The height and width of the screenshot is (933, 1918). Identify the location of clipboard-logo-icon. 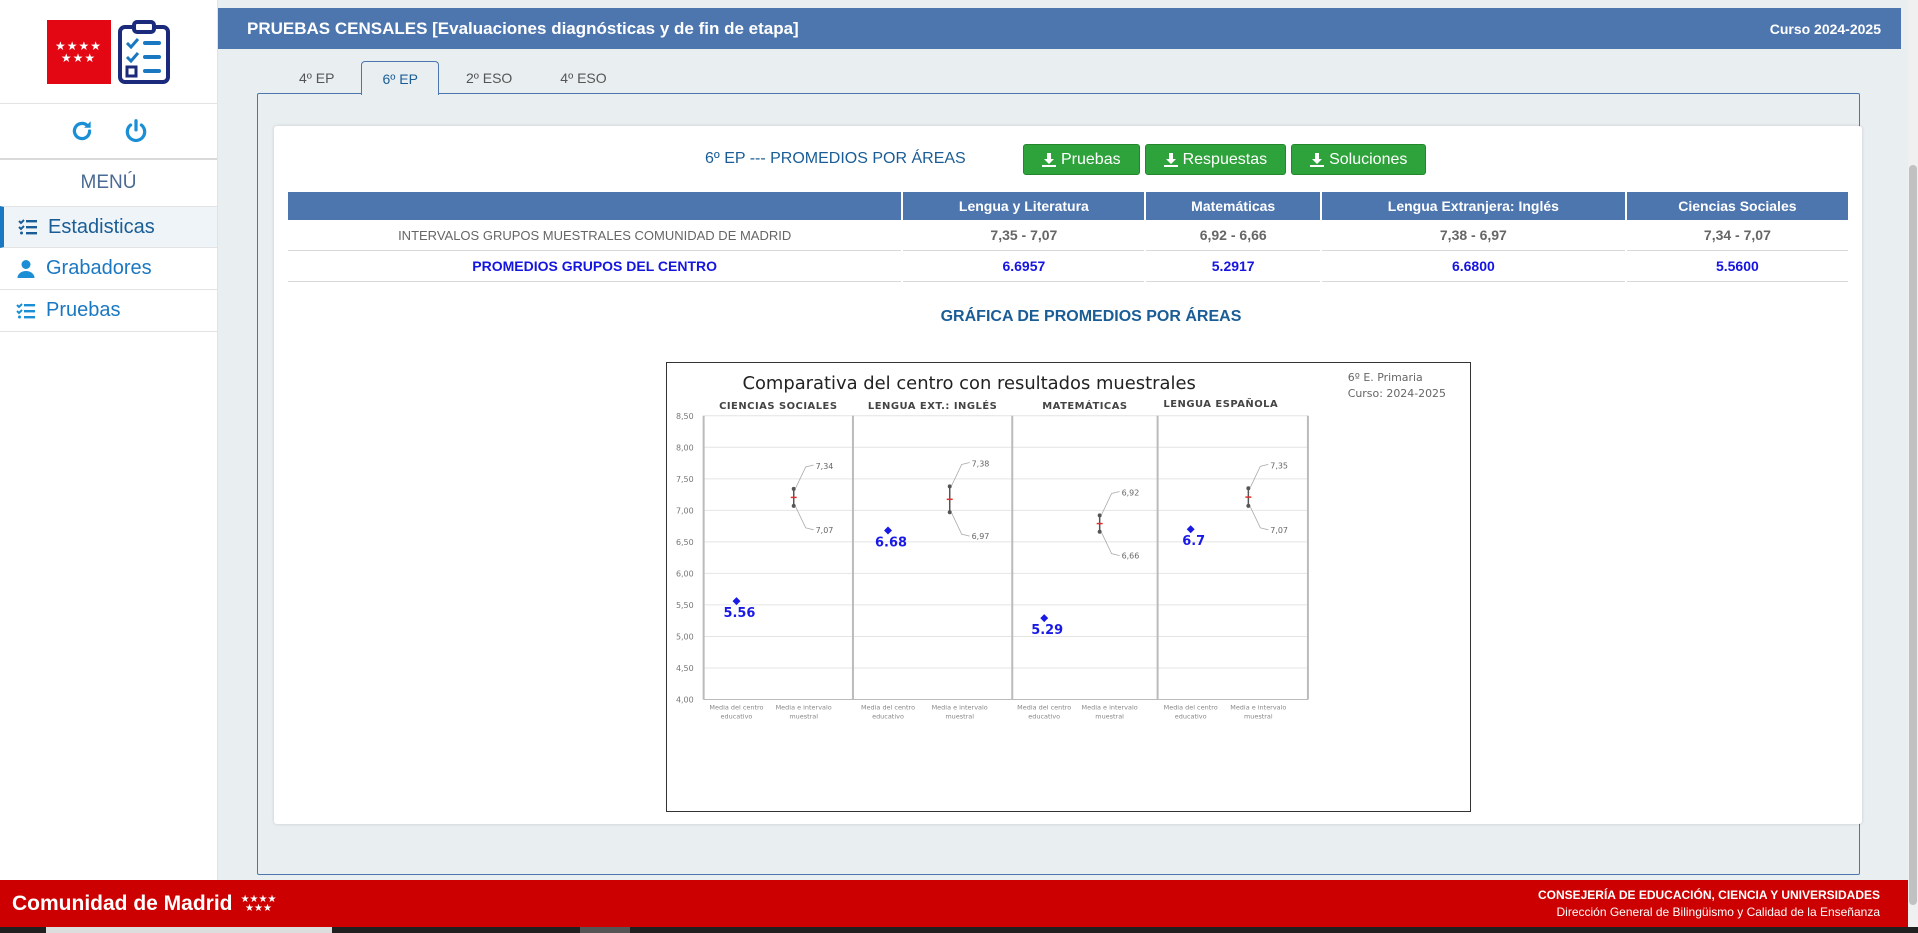
(143, 51).